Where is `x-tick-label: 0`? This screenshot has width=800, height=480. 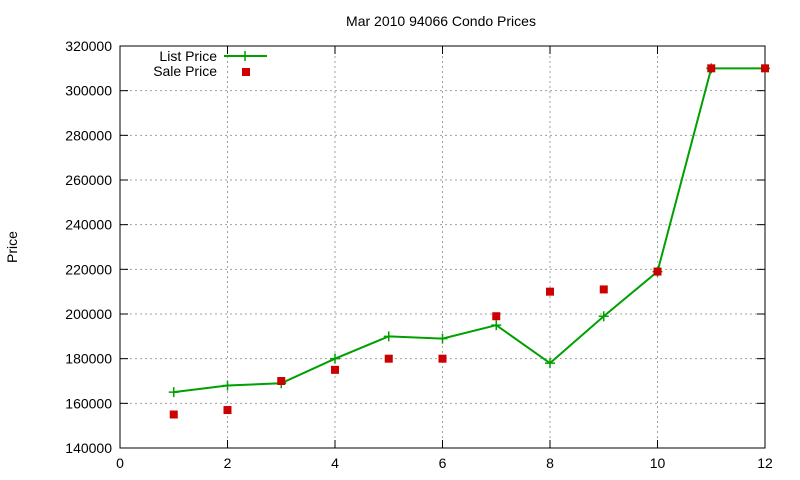 x-tick-label: 0 is located at coordinates (120, 463).